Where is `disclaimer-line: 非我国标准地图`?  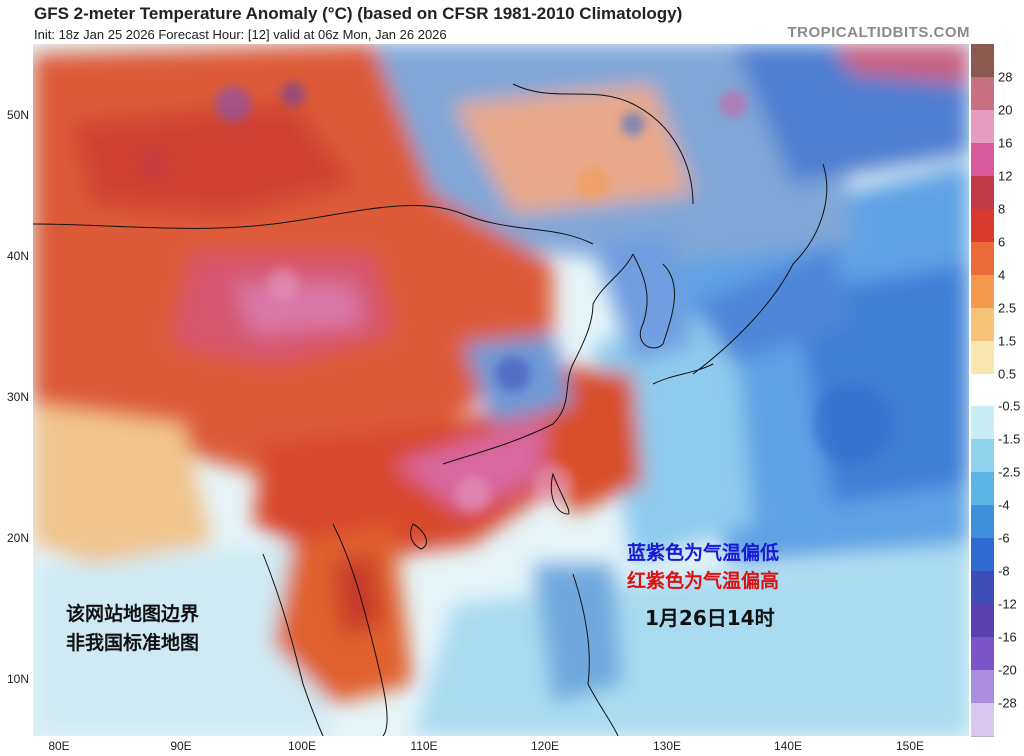
disclaimer-line: 非我国标准地图 is located at coordinates (133, 643).